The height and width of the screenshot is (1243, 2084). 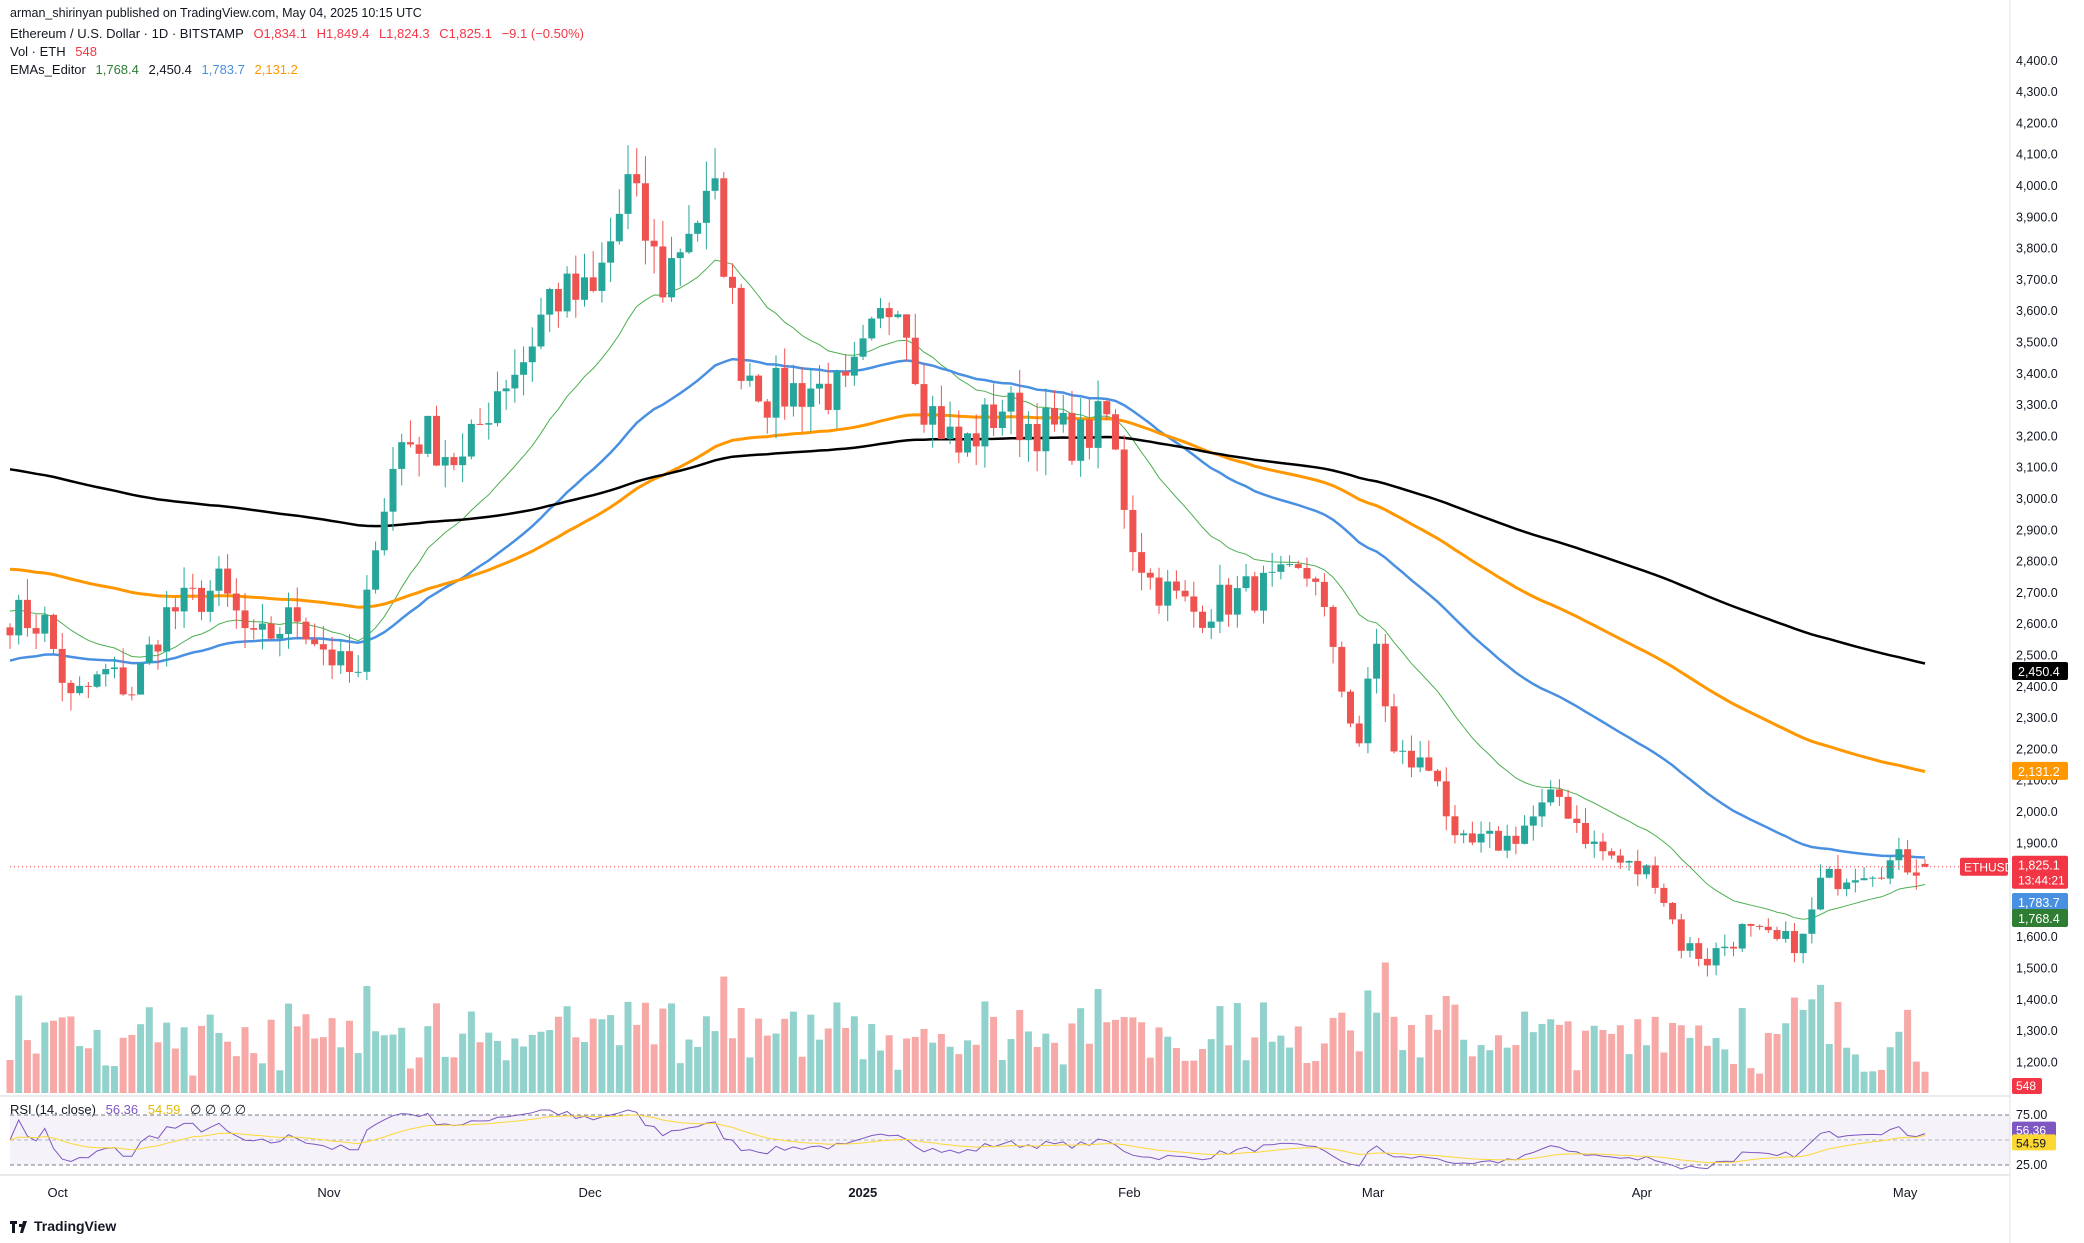 What do you see at coordinates (2026, 1086) in the screenshot?
I see `volume-tag: 548` at bounding box center [2026, 1086].